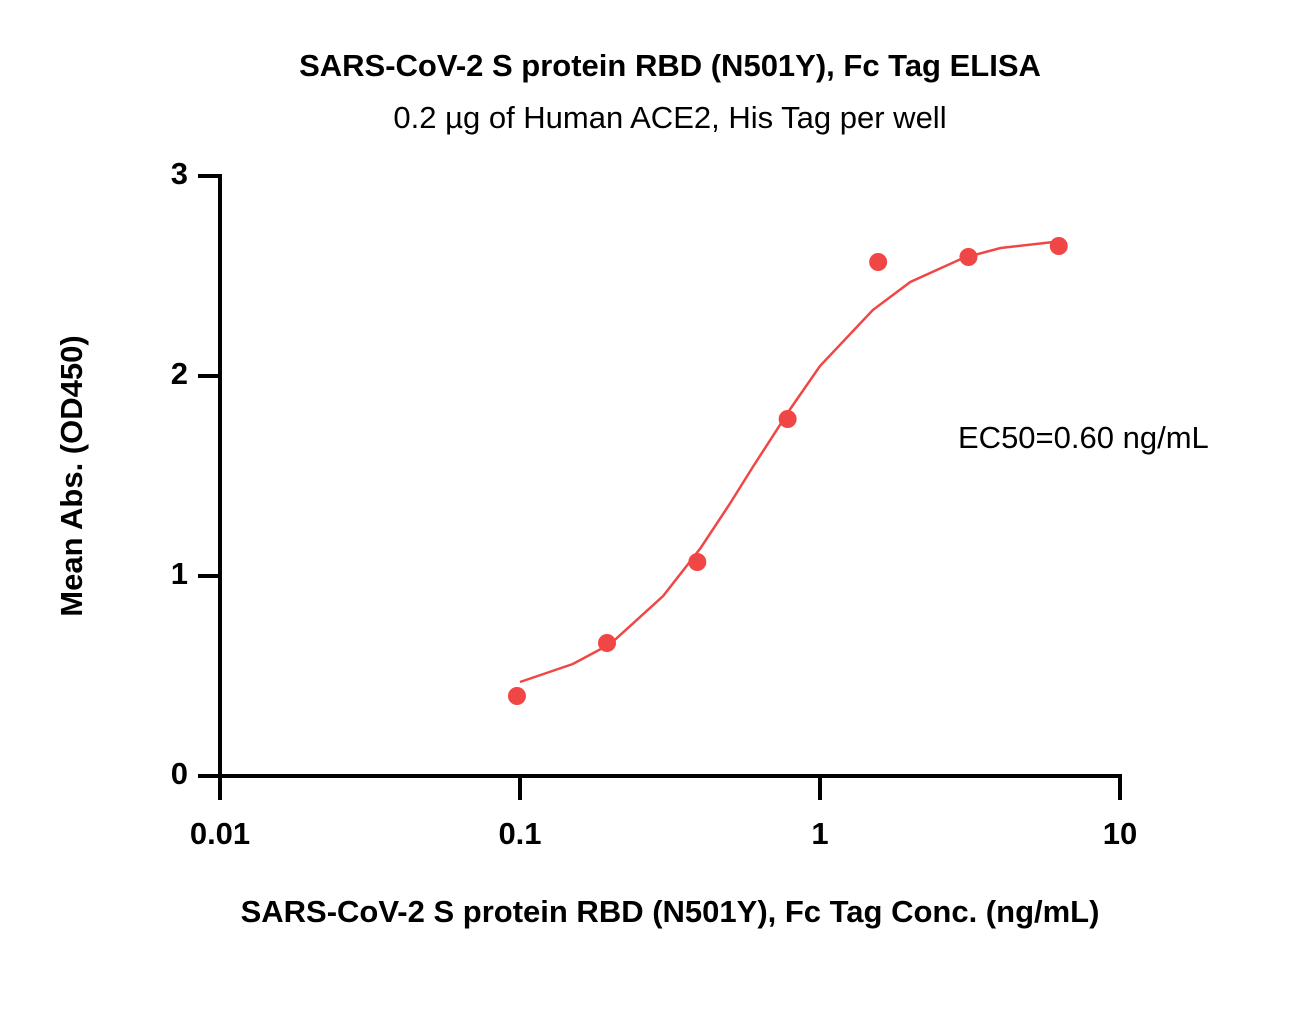 The height and width of the screenshot is (1032, 1297). What do you see at coordinates (519, 833) in the screenshot?
I see `x-tick-label: 0.1` at bounding box center [519, 833].